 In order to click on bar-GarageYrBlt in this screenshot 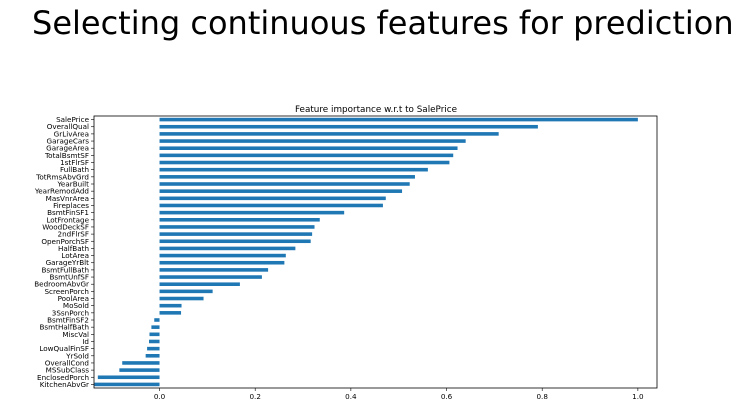, I will do `click(222, 262)`.